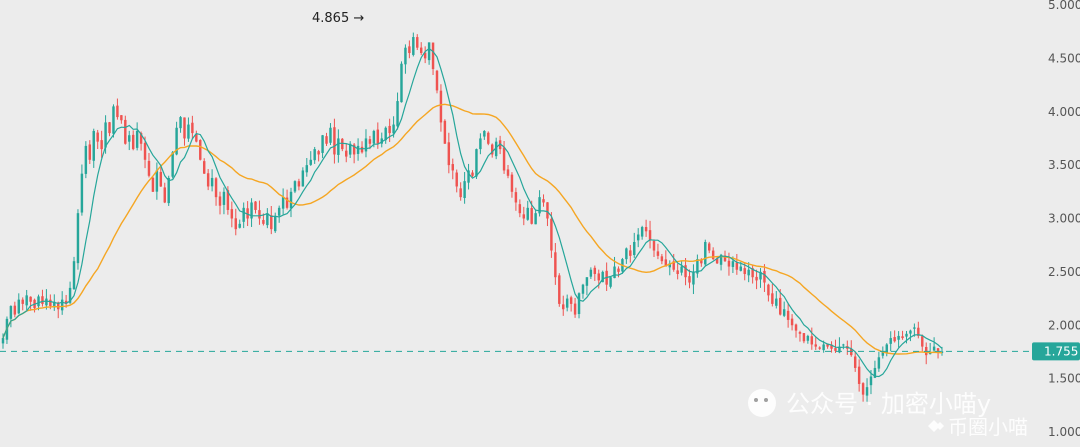  What do you see at coordinates (1056, 351) in the screenshot?
I see `current-price-tag-bg` at bounding box center [1056, 351].